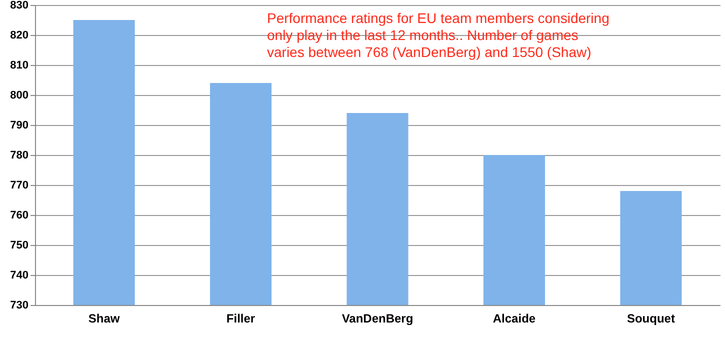 The width and height of the screenshot is (725, 337). Describe the element at coordinates (19, 186) in the screenshot. I see `y-tick-label: 770` at that location.